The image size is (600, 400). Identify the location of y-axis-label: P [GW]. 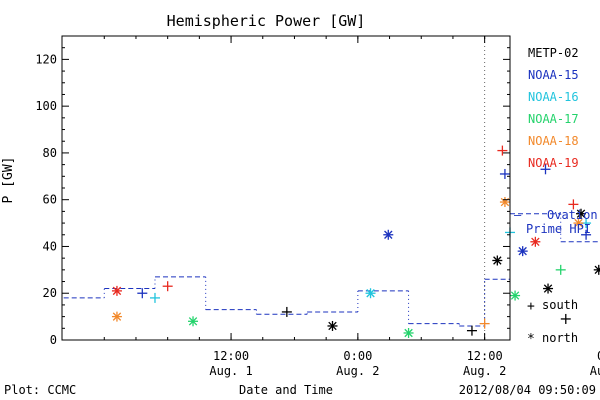
(8, 180).